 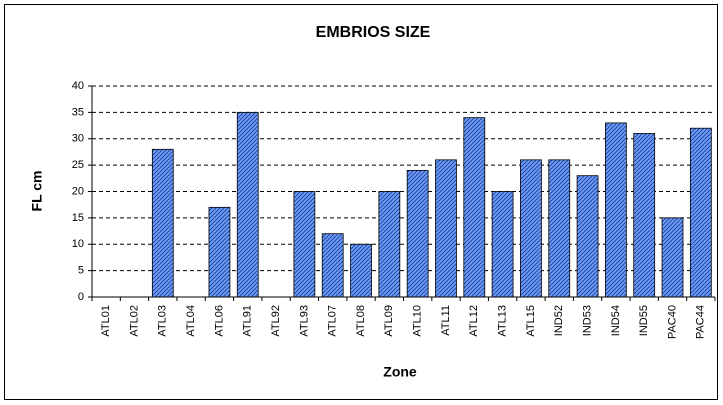 I want to click on x-tick-label: ATL04, so click(x=191, y=321).